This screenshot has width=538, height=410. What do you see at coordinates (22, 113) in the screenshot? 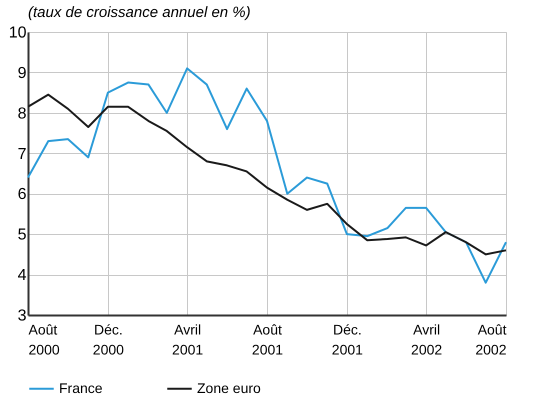
I see `y-tick-label: 8` at bounding box center [22, 113].